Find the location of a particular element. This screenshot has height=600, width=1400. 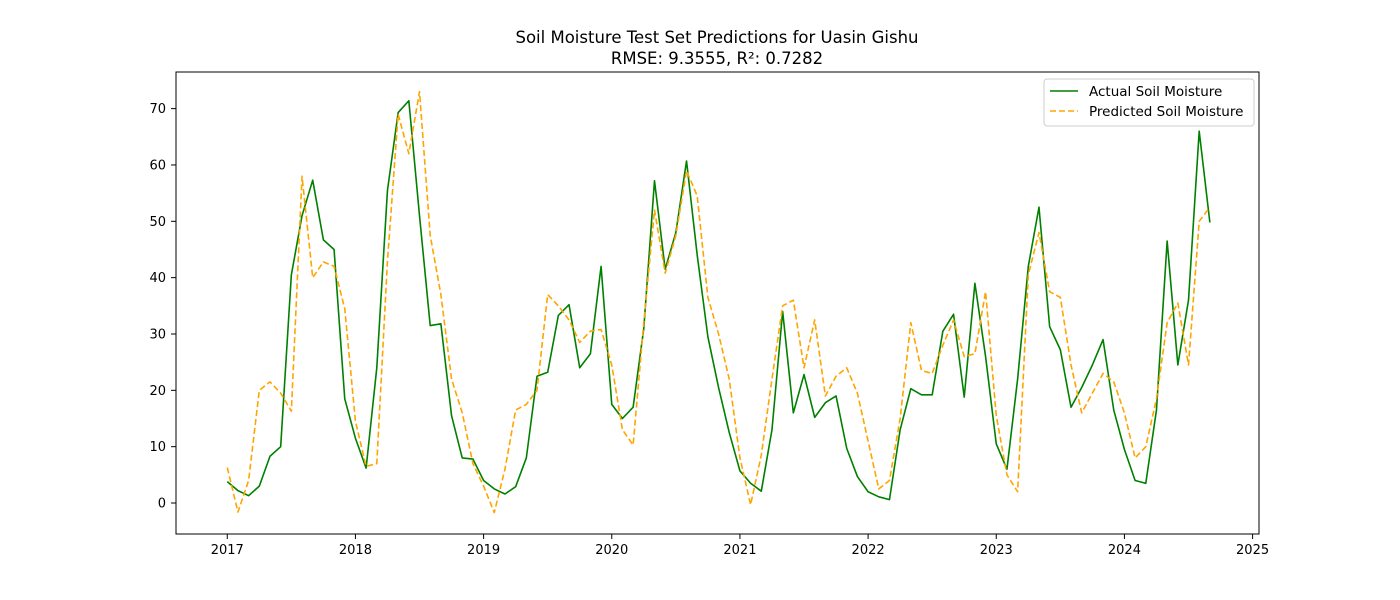

y-tick-label: 40 is located at coordinates (157, 278).